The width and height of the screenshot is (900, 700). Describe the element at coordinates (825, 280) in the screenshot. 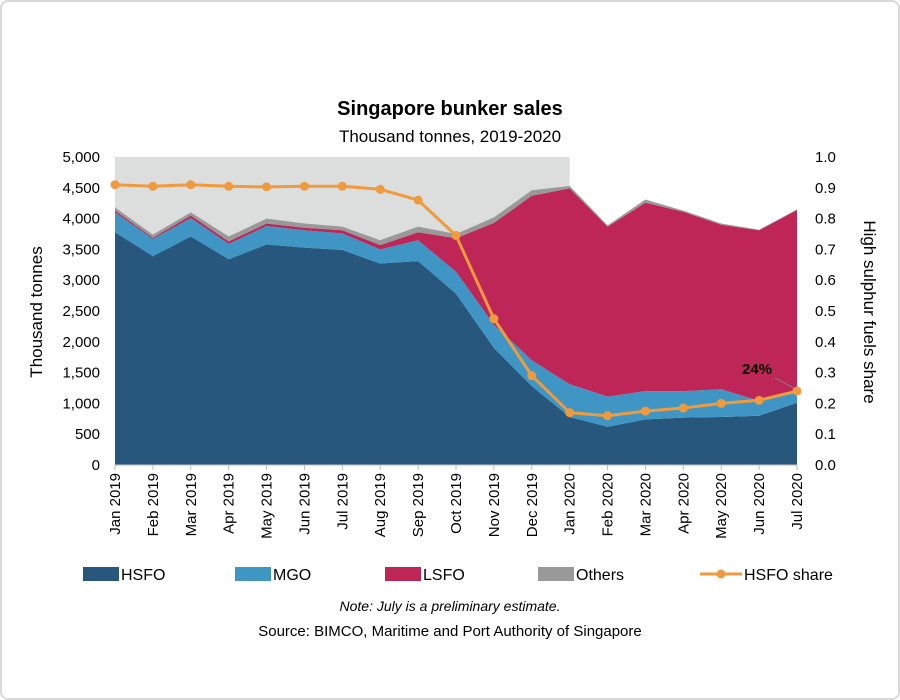

I see `y2-tick-label: 0.6` at that location.